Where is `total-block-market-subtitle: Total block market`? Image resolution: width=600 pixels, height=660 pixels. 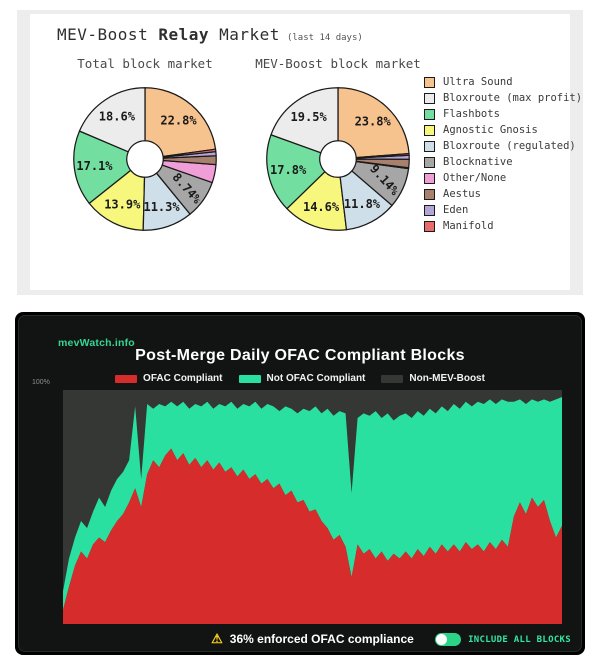
total-block-market-subtitle: Total block market is located at coordinates (145, 63).